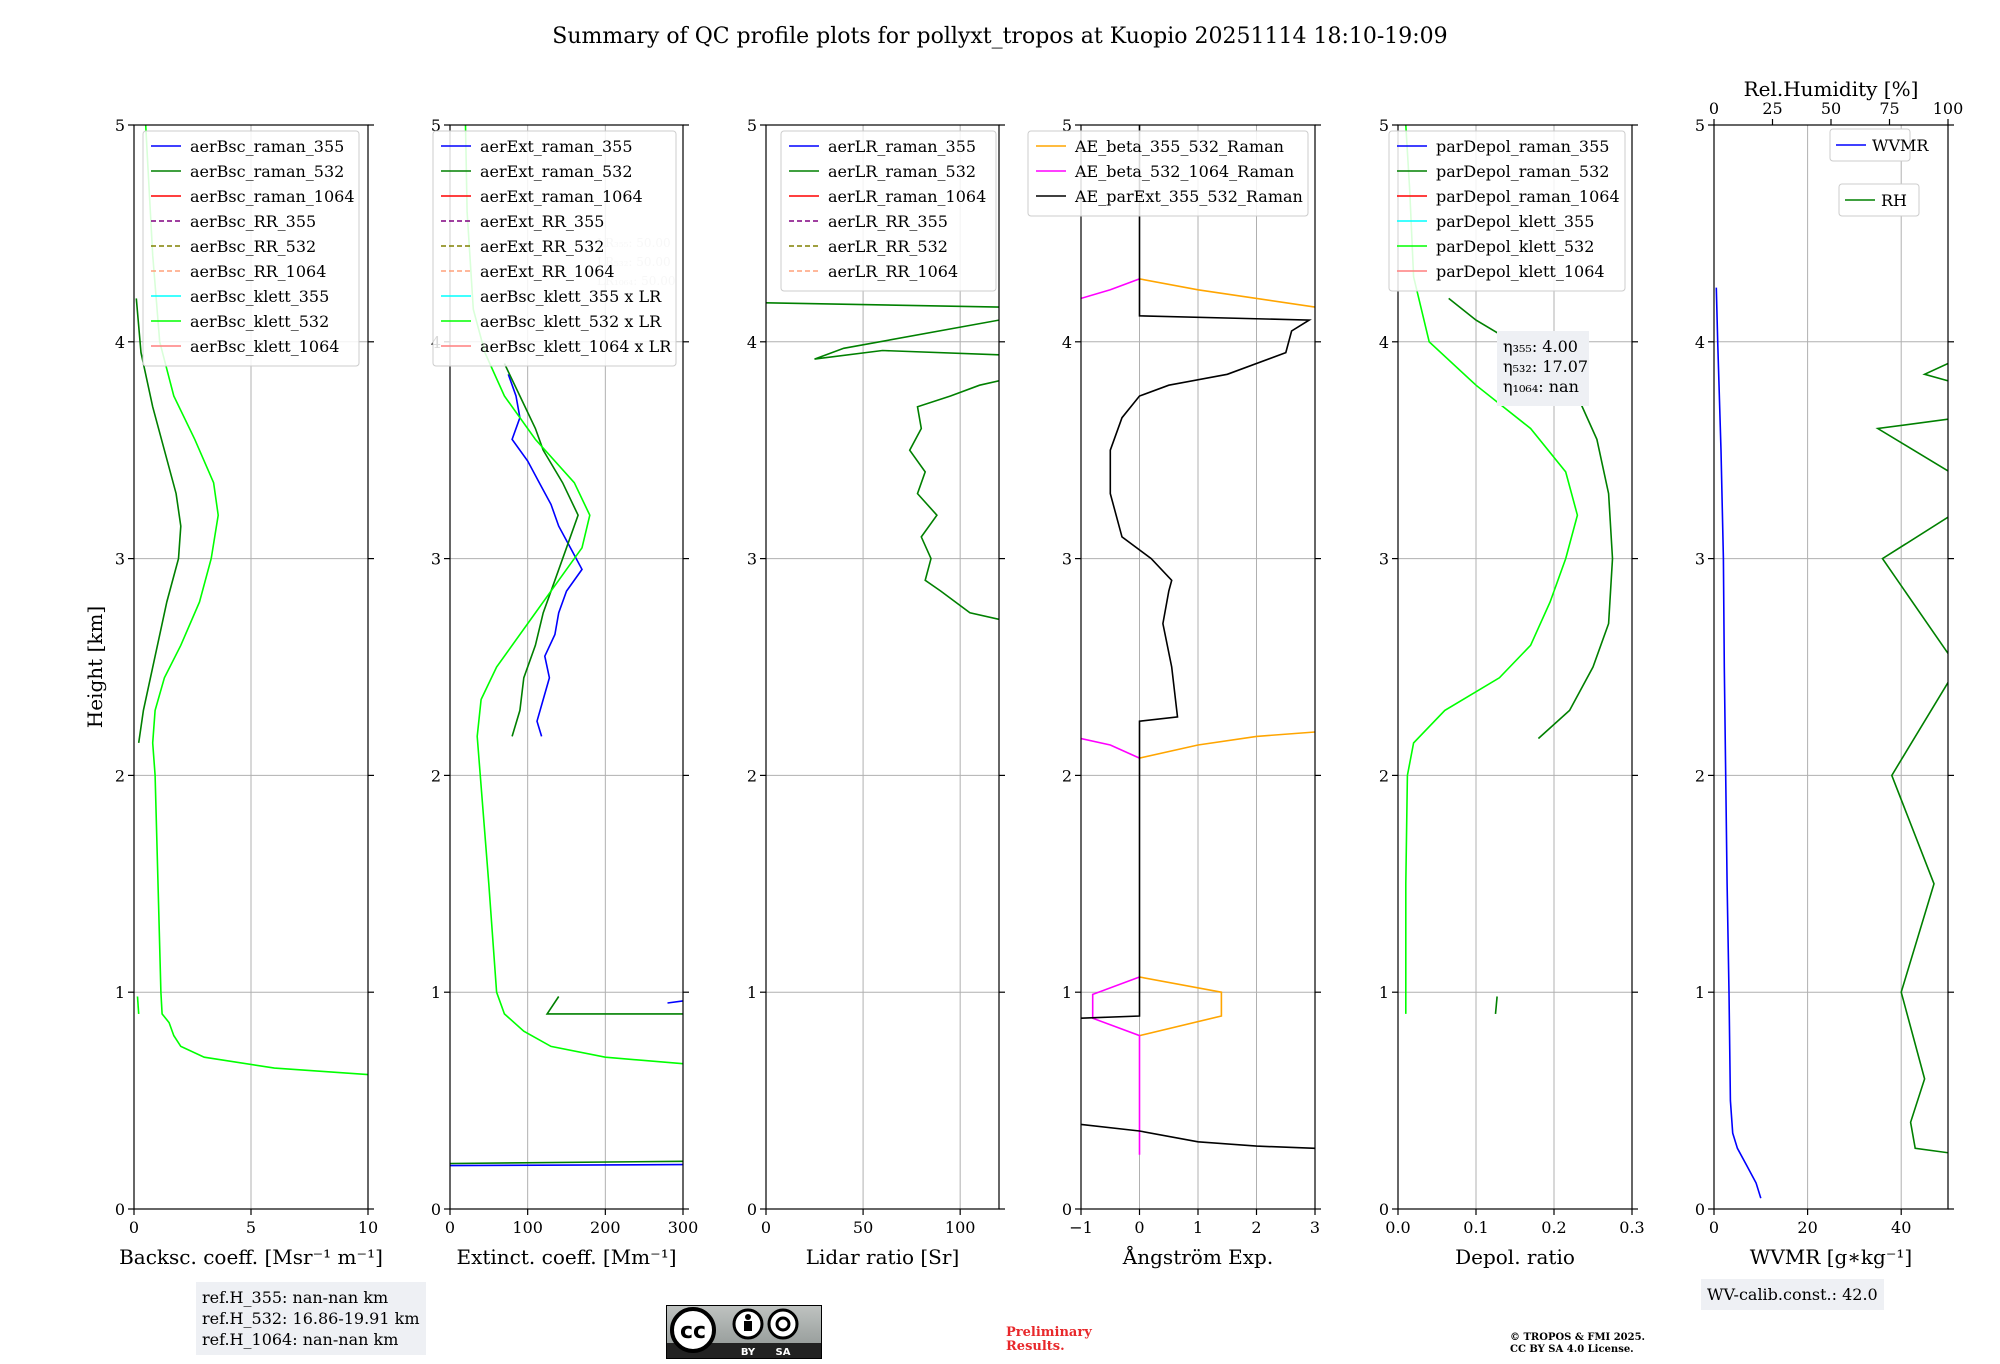  I want to click on sa-icon, so click(783, 1324).